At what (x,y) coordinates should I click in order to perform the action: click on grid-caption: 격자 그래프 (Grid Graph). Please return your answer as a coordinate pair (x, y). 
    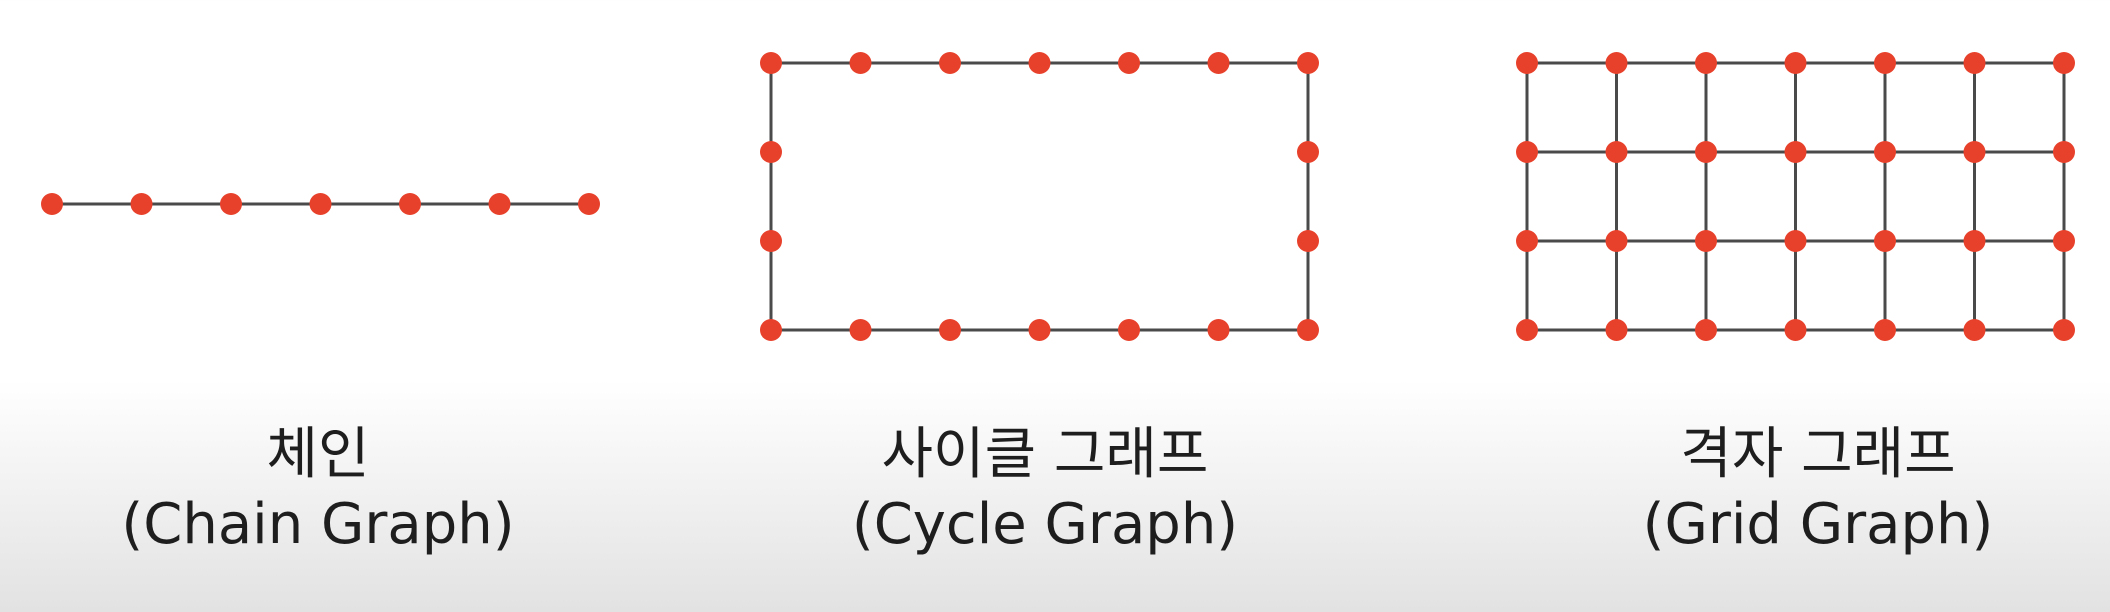
    Looking at the image, I should click on (1814, 490).